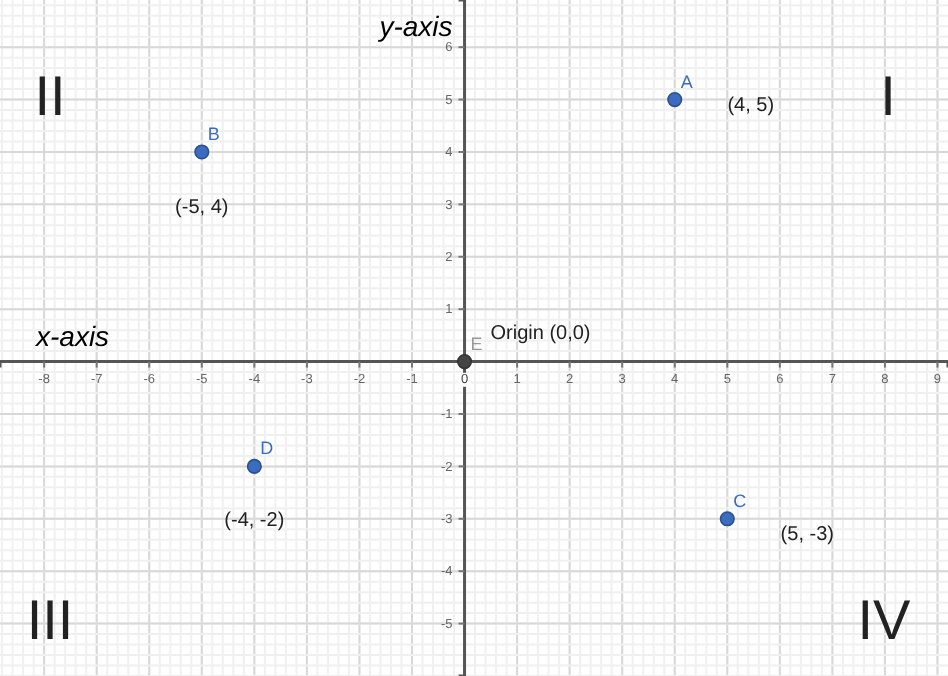  Describe the element at coordinates (213, 133) in the screenshot. I see `series-label: B` at that location.